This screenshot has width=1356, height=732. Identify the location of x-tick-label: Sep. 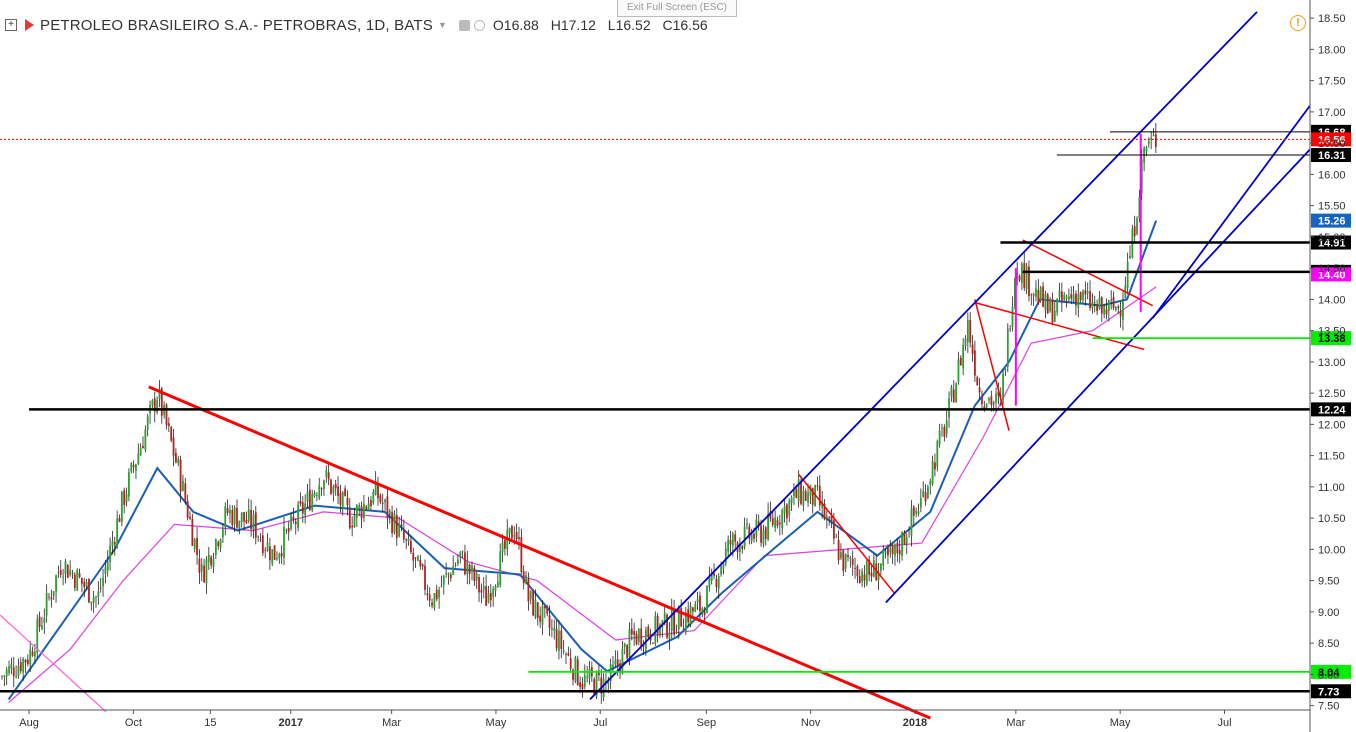
(707, 723).